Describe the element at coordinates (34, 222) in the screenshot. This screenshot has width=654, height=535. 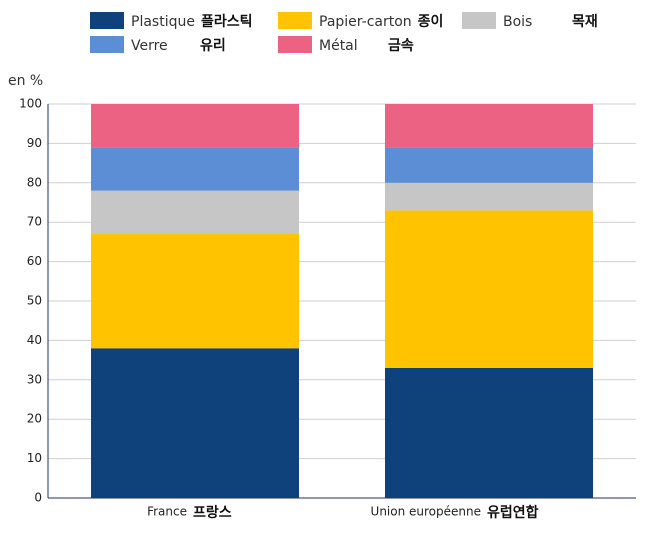
I see `y-tick-label: 70` at that location.